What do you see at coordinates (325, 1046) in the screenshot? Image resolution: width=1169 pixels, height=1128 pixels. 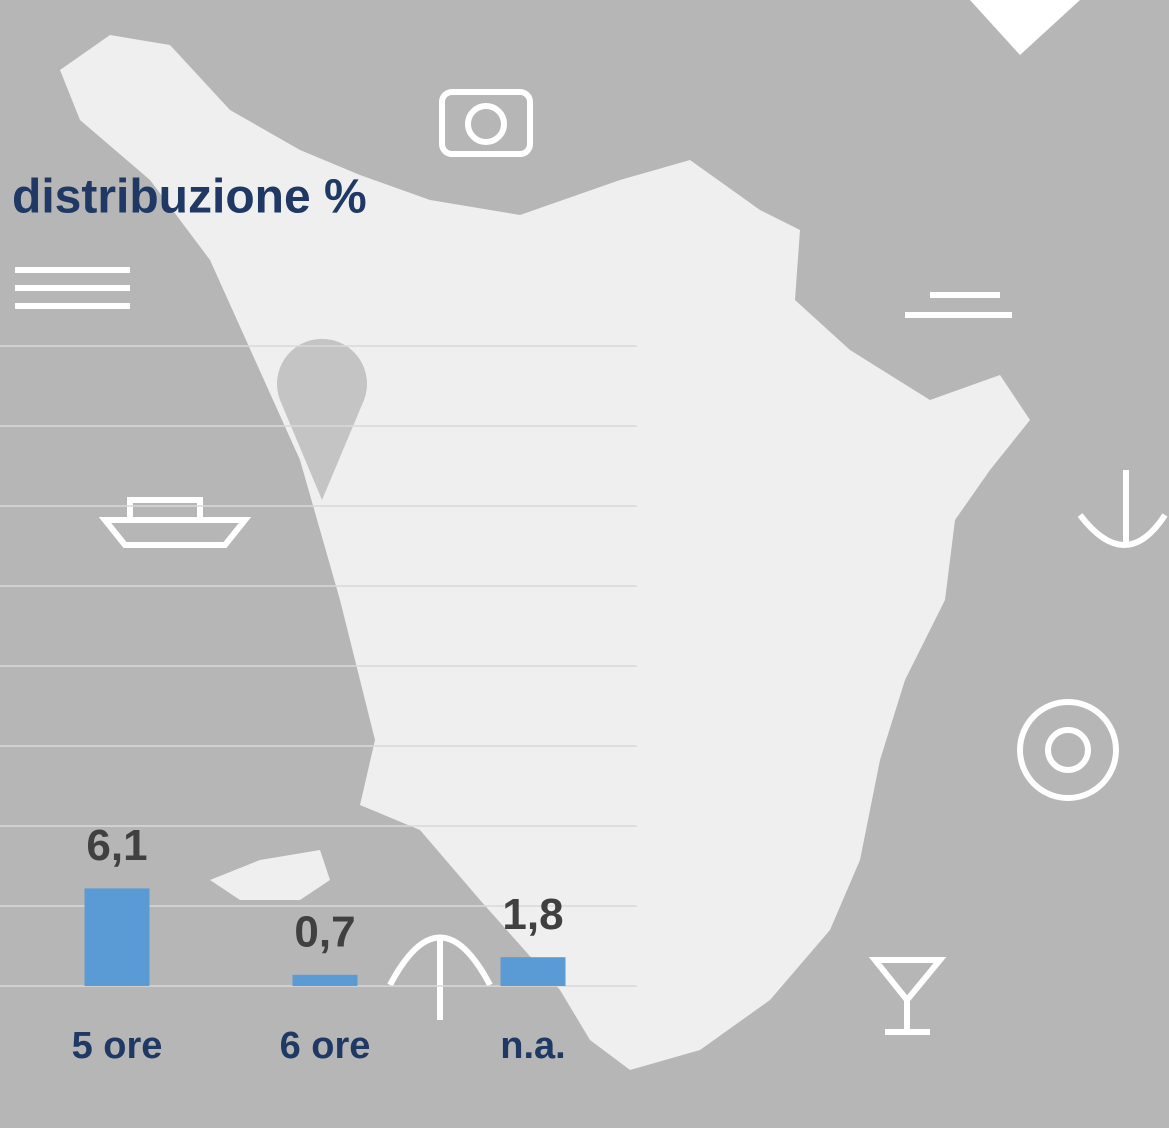 I see `x-tick-label: 6 ore` at bounding box center [325, 1046].